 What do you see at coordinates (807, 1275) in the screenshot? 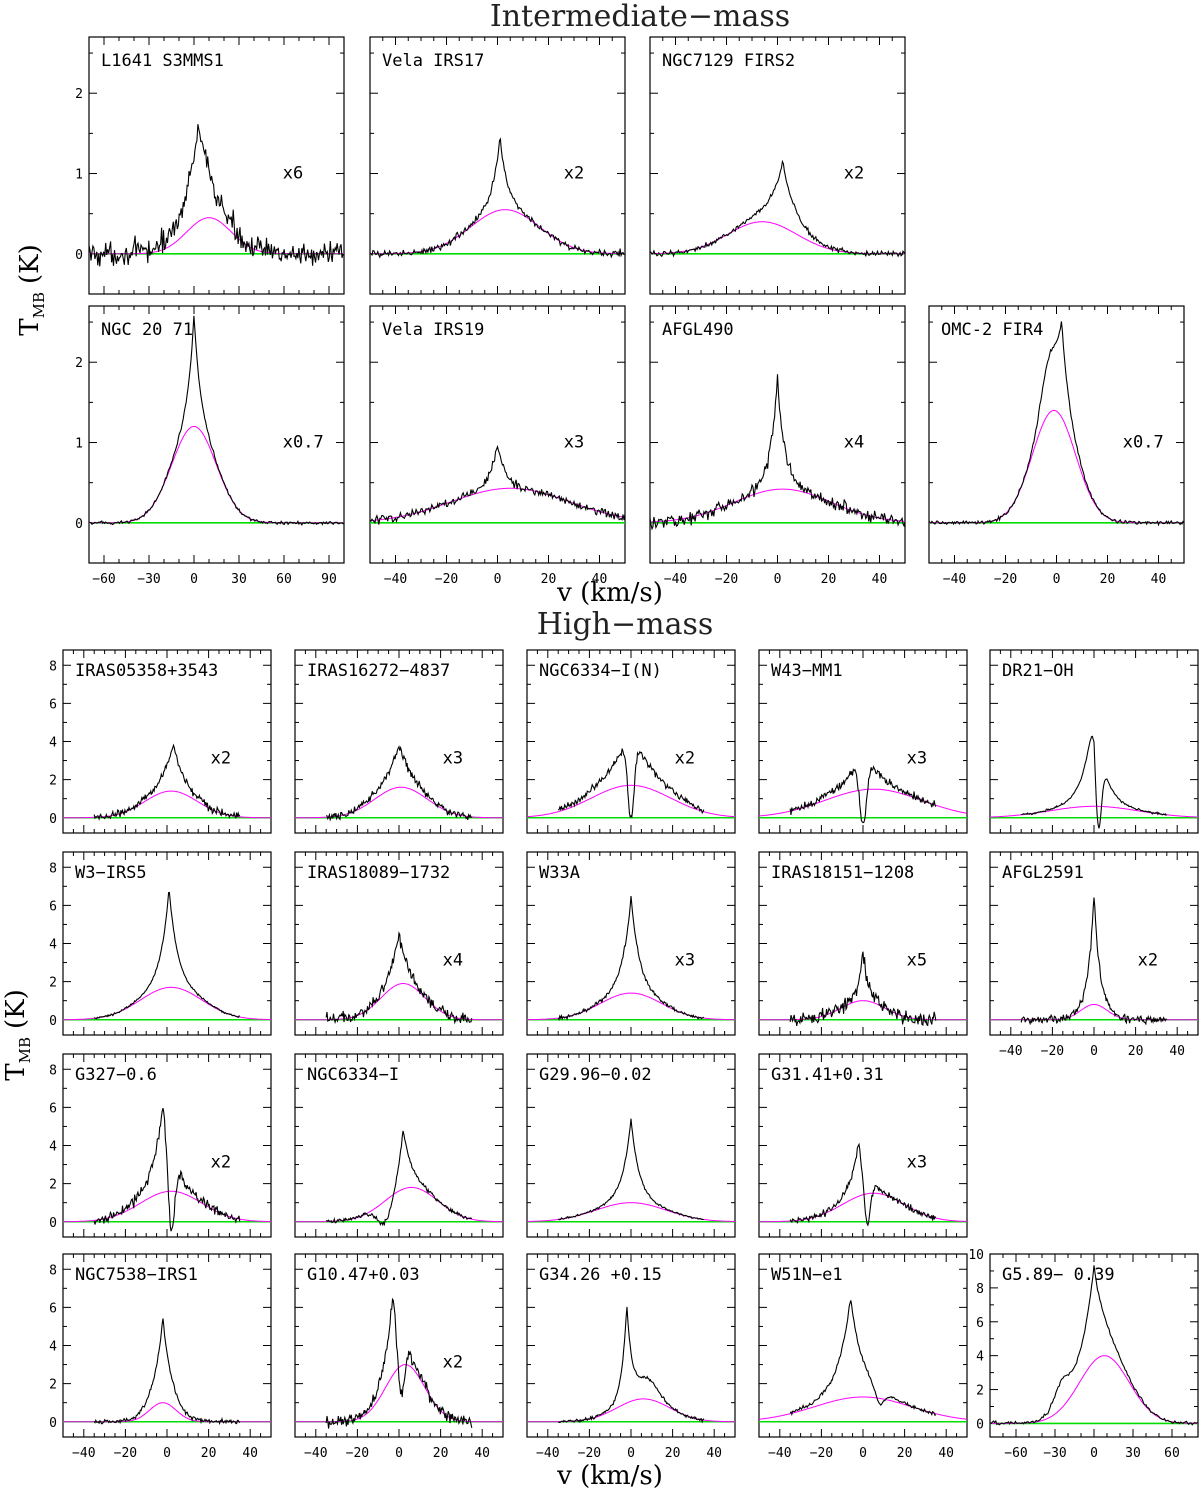
I see `panel-title: W51N−e1` at bounding box center [807, 1275].